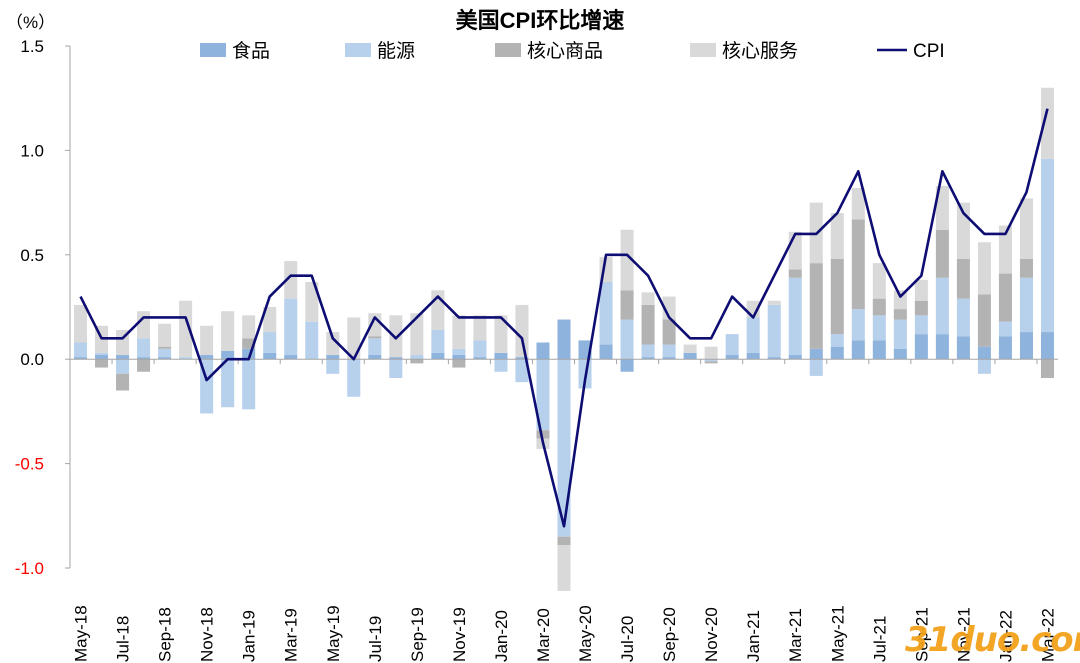  What do you see at coordinates (1005, 636) in the screenshot?
I see `x-tick-label: Jan-22` at bounding box center [1005, 636].